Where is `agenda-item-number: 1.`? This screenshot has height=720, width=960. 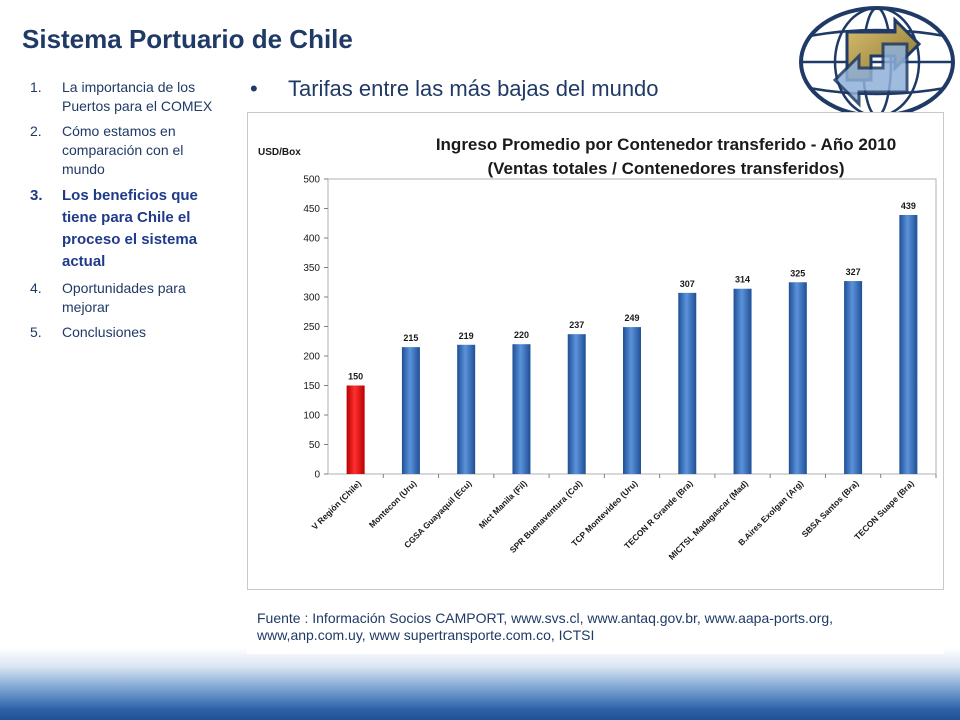 agenda-item-number: 1. is located at coordinates (36, 87).